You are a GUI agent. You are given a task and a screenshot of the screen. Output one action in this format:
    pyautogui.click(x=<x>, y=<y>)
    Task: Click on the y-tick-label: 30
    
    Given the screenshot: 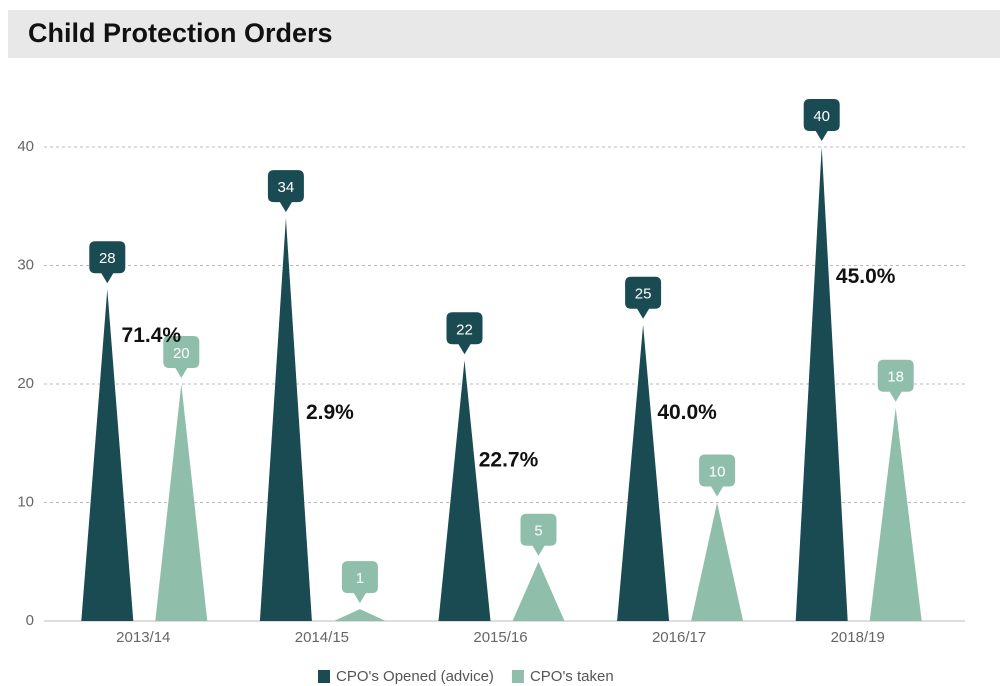 What is the action you would take?
    pyautogui.click(x=25, y=264)
    